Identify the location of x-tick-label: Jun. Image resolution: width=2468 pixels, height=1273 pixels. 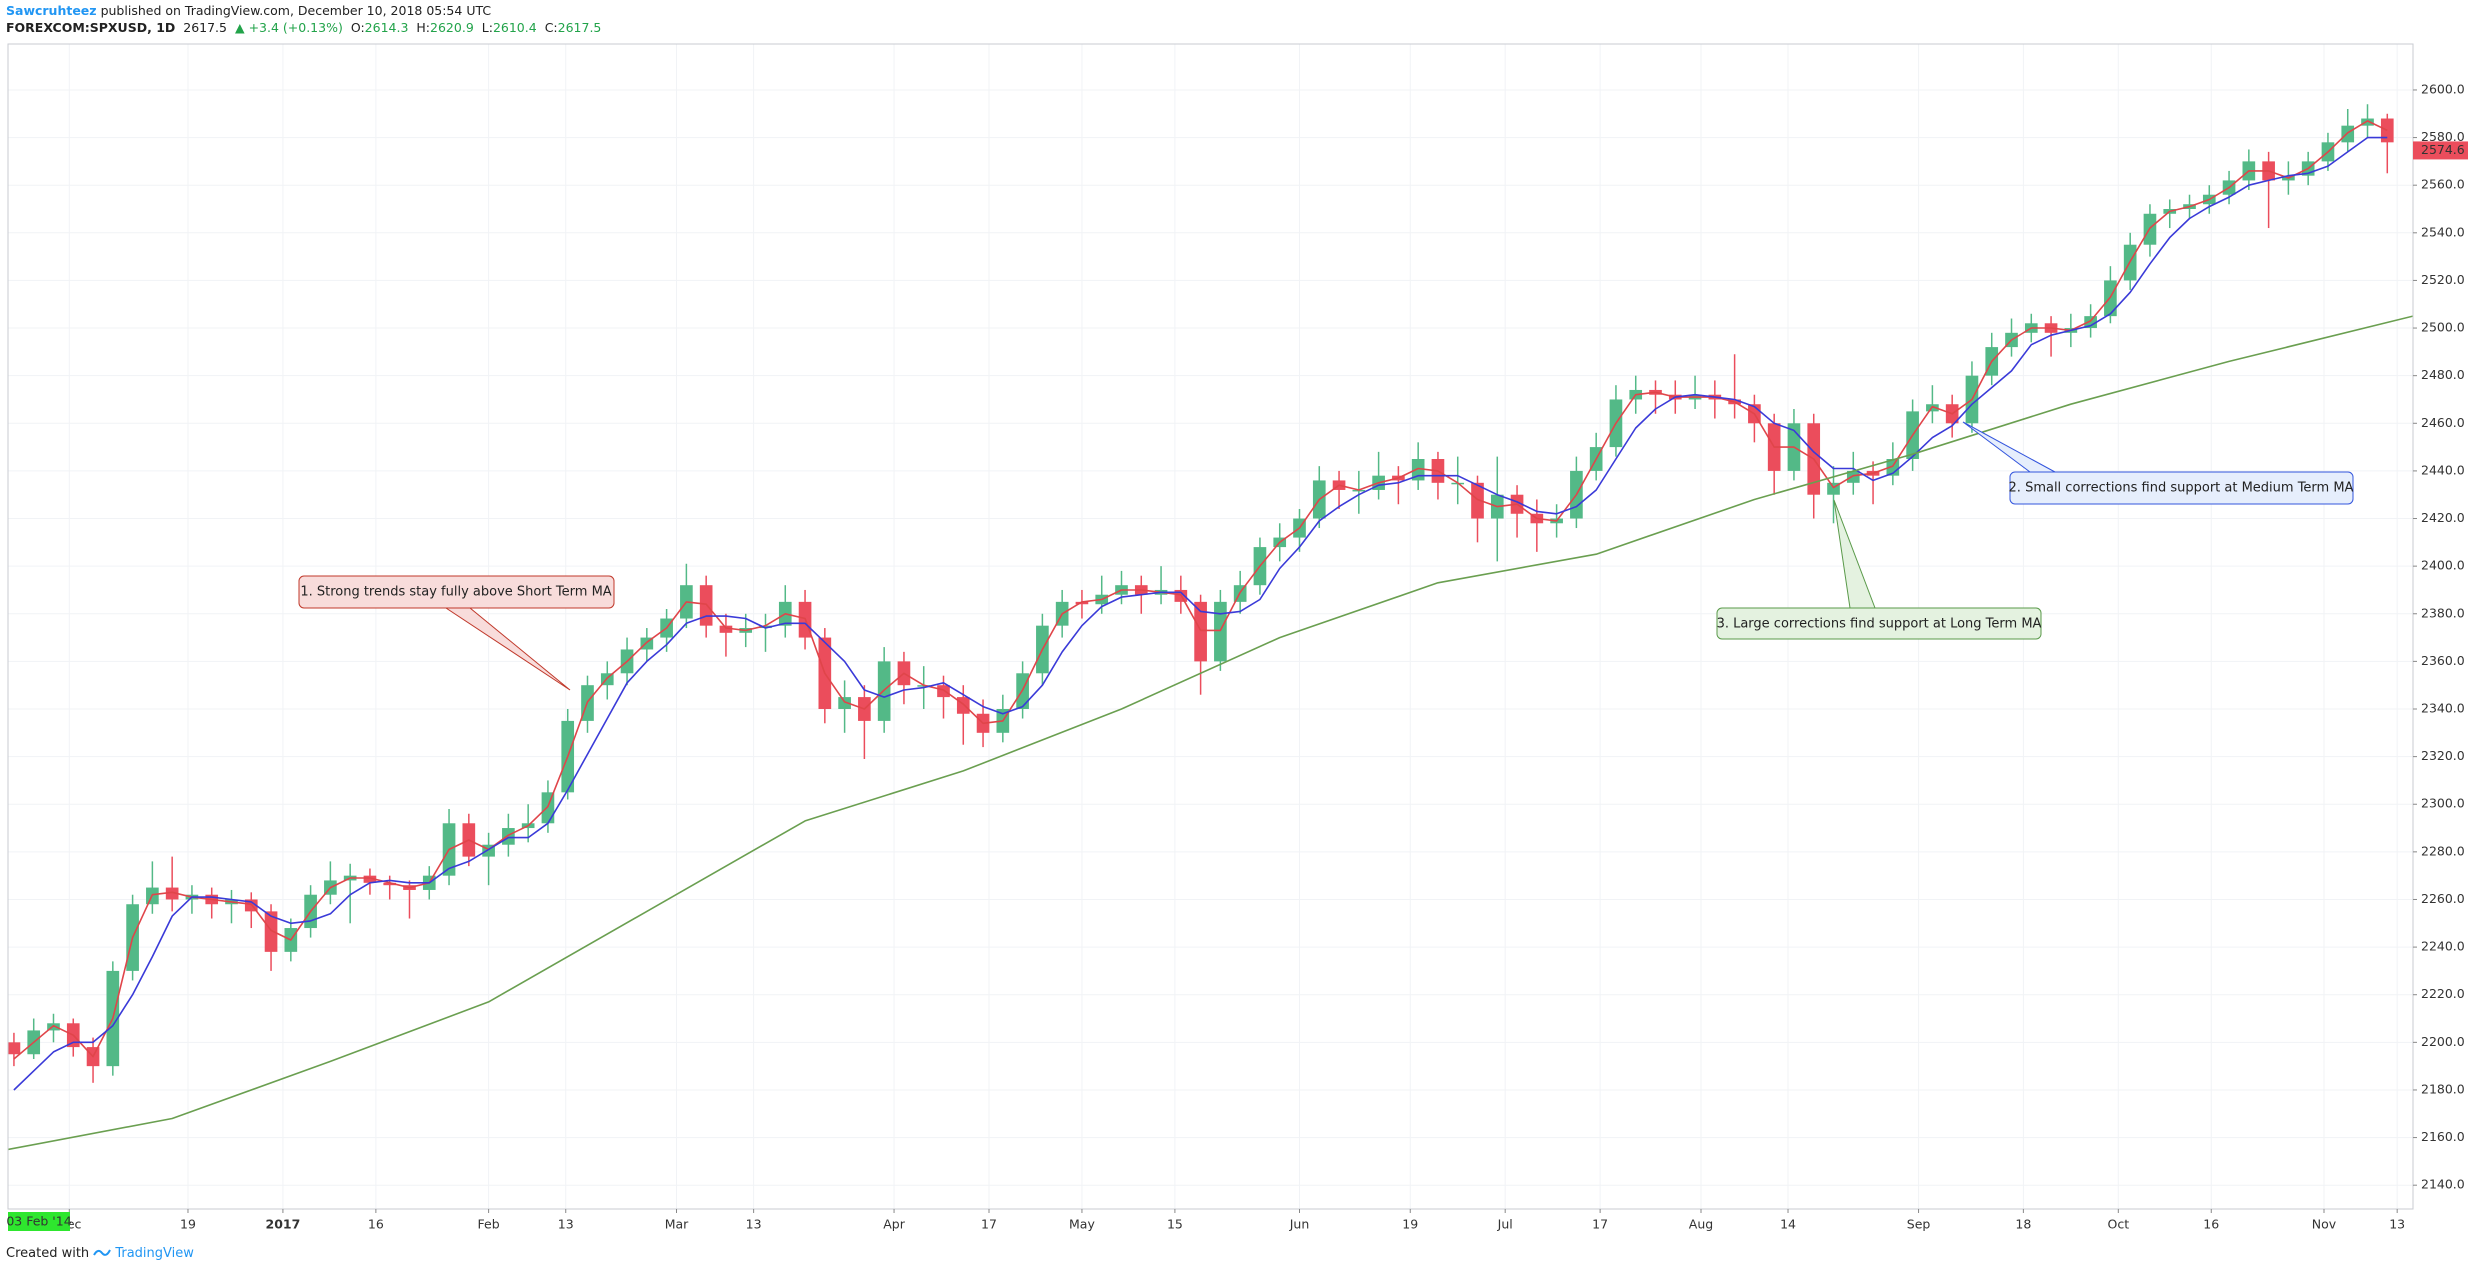
(1299, 1224).